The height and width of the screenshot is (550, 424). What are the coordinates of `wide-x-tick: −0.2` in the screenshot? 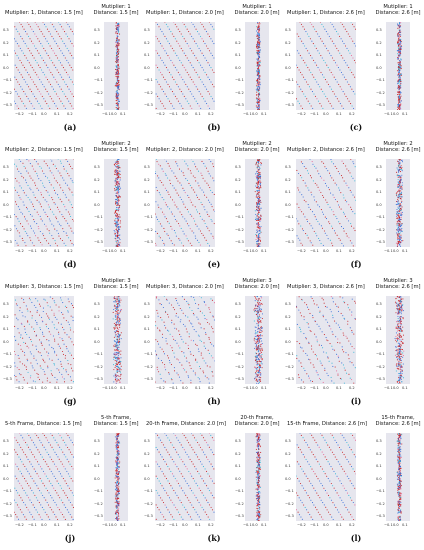 It's located at (19, 114).